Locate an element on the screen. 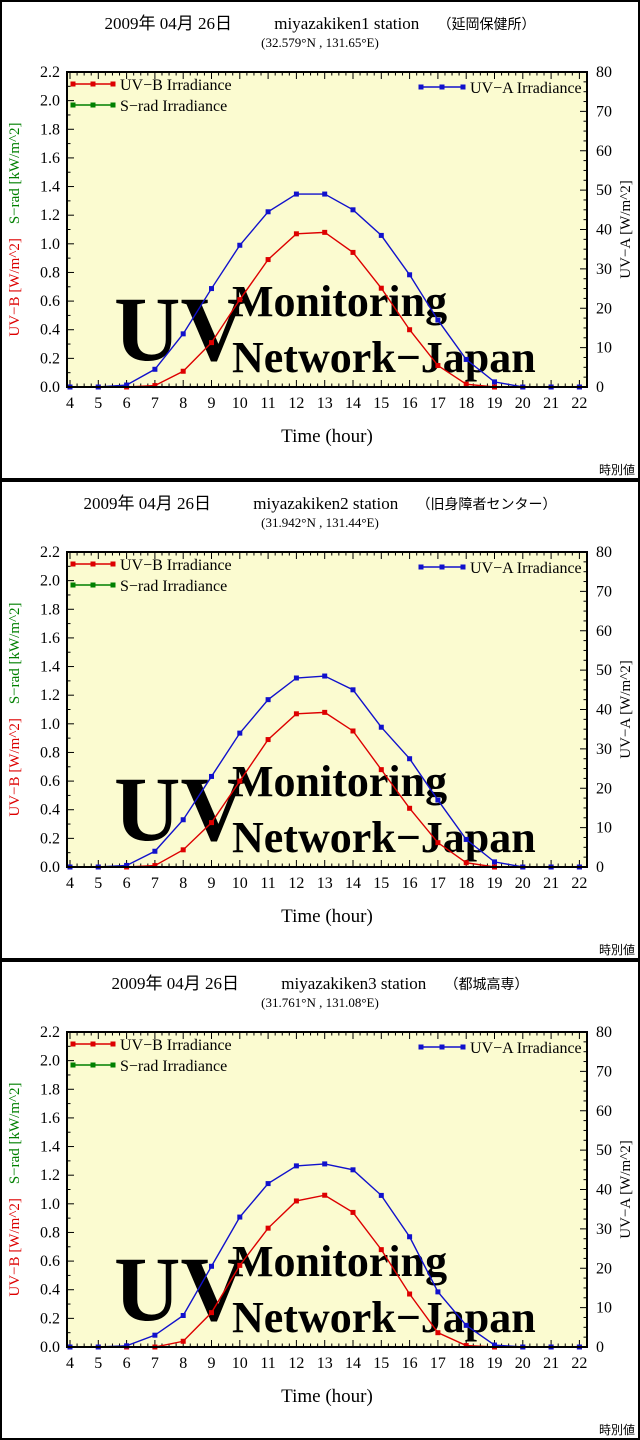  svg-text: 1.4 is located at coordinates (50, 667).